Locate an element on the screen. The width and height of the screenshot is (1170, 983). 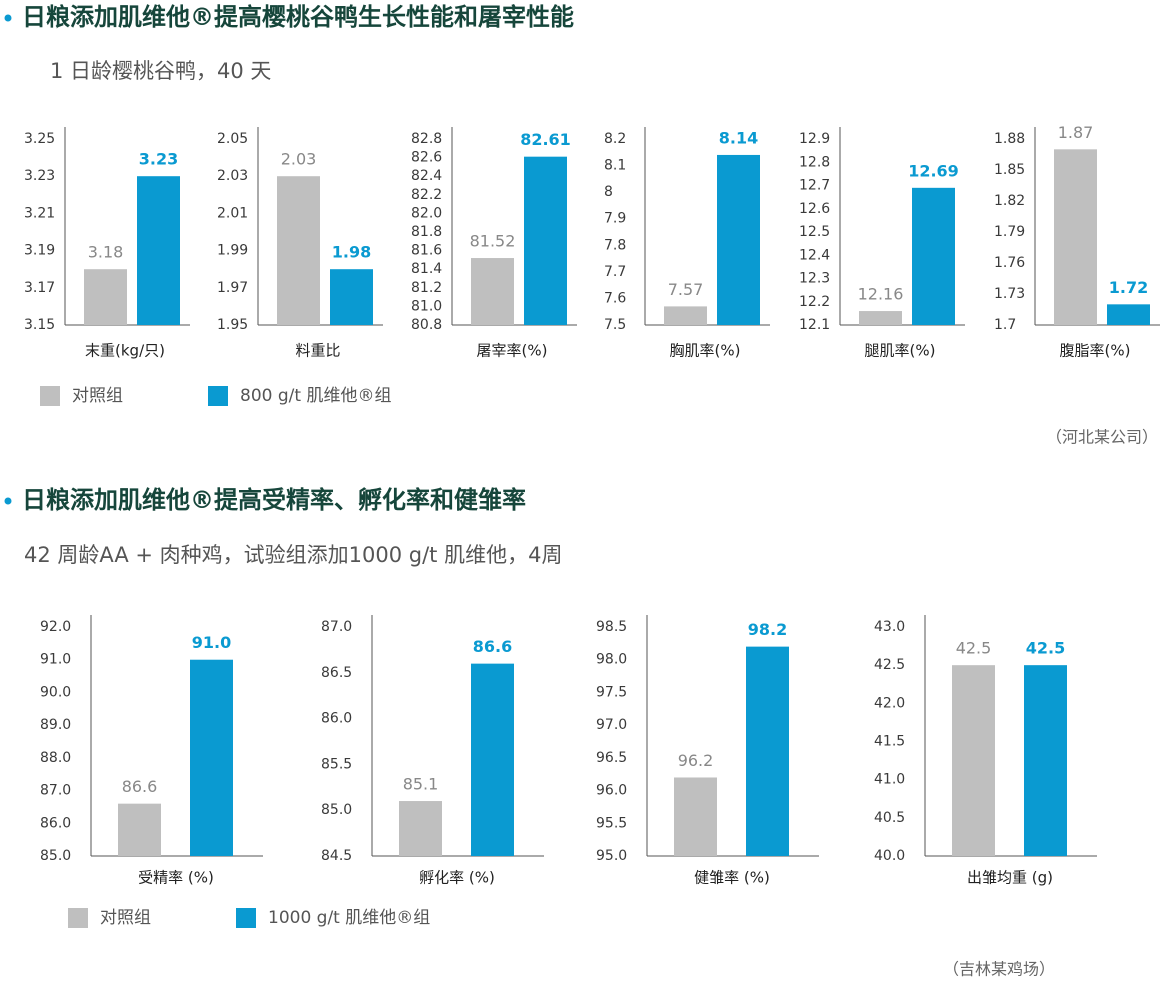
y-tick-label: 1.76 is located at coordinates (1009, 263).